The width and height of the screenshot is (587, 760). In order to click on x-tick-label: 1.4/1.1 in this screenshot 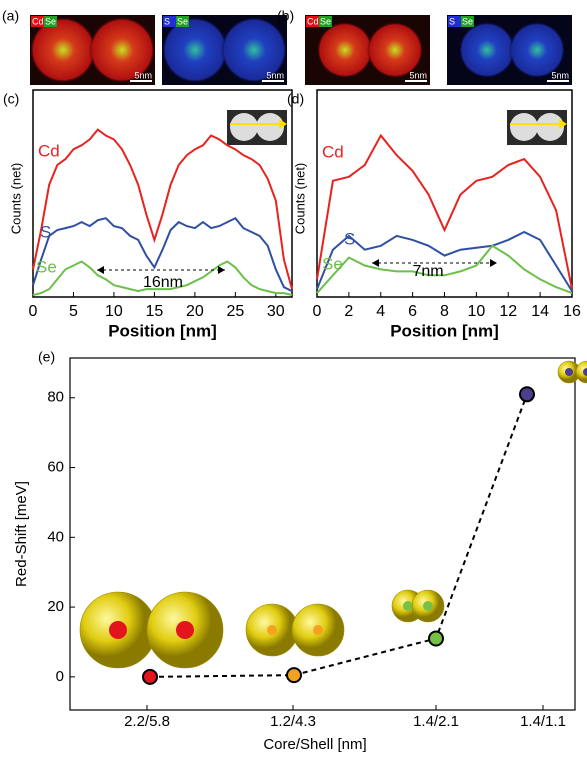, I will do `click(543, 721)`.